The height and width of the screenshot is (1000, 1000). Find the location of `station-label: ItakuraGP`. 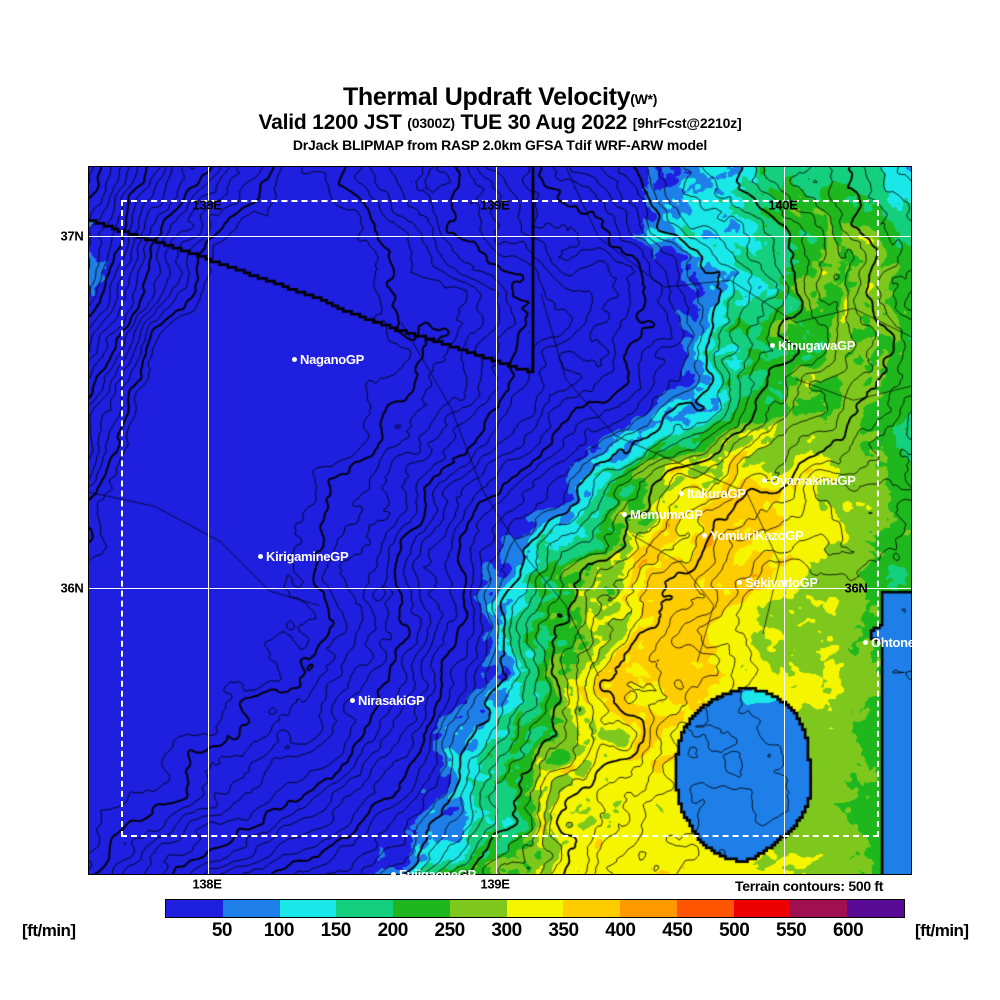

station-label: ItakuraGP is located at coordinates (716, 494).